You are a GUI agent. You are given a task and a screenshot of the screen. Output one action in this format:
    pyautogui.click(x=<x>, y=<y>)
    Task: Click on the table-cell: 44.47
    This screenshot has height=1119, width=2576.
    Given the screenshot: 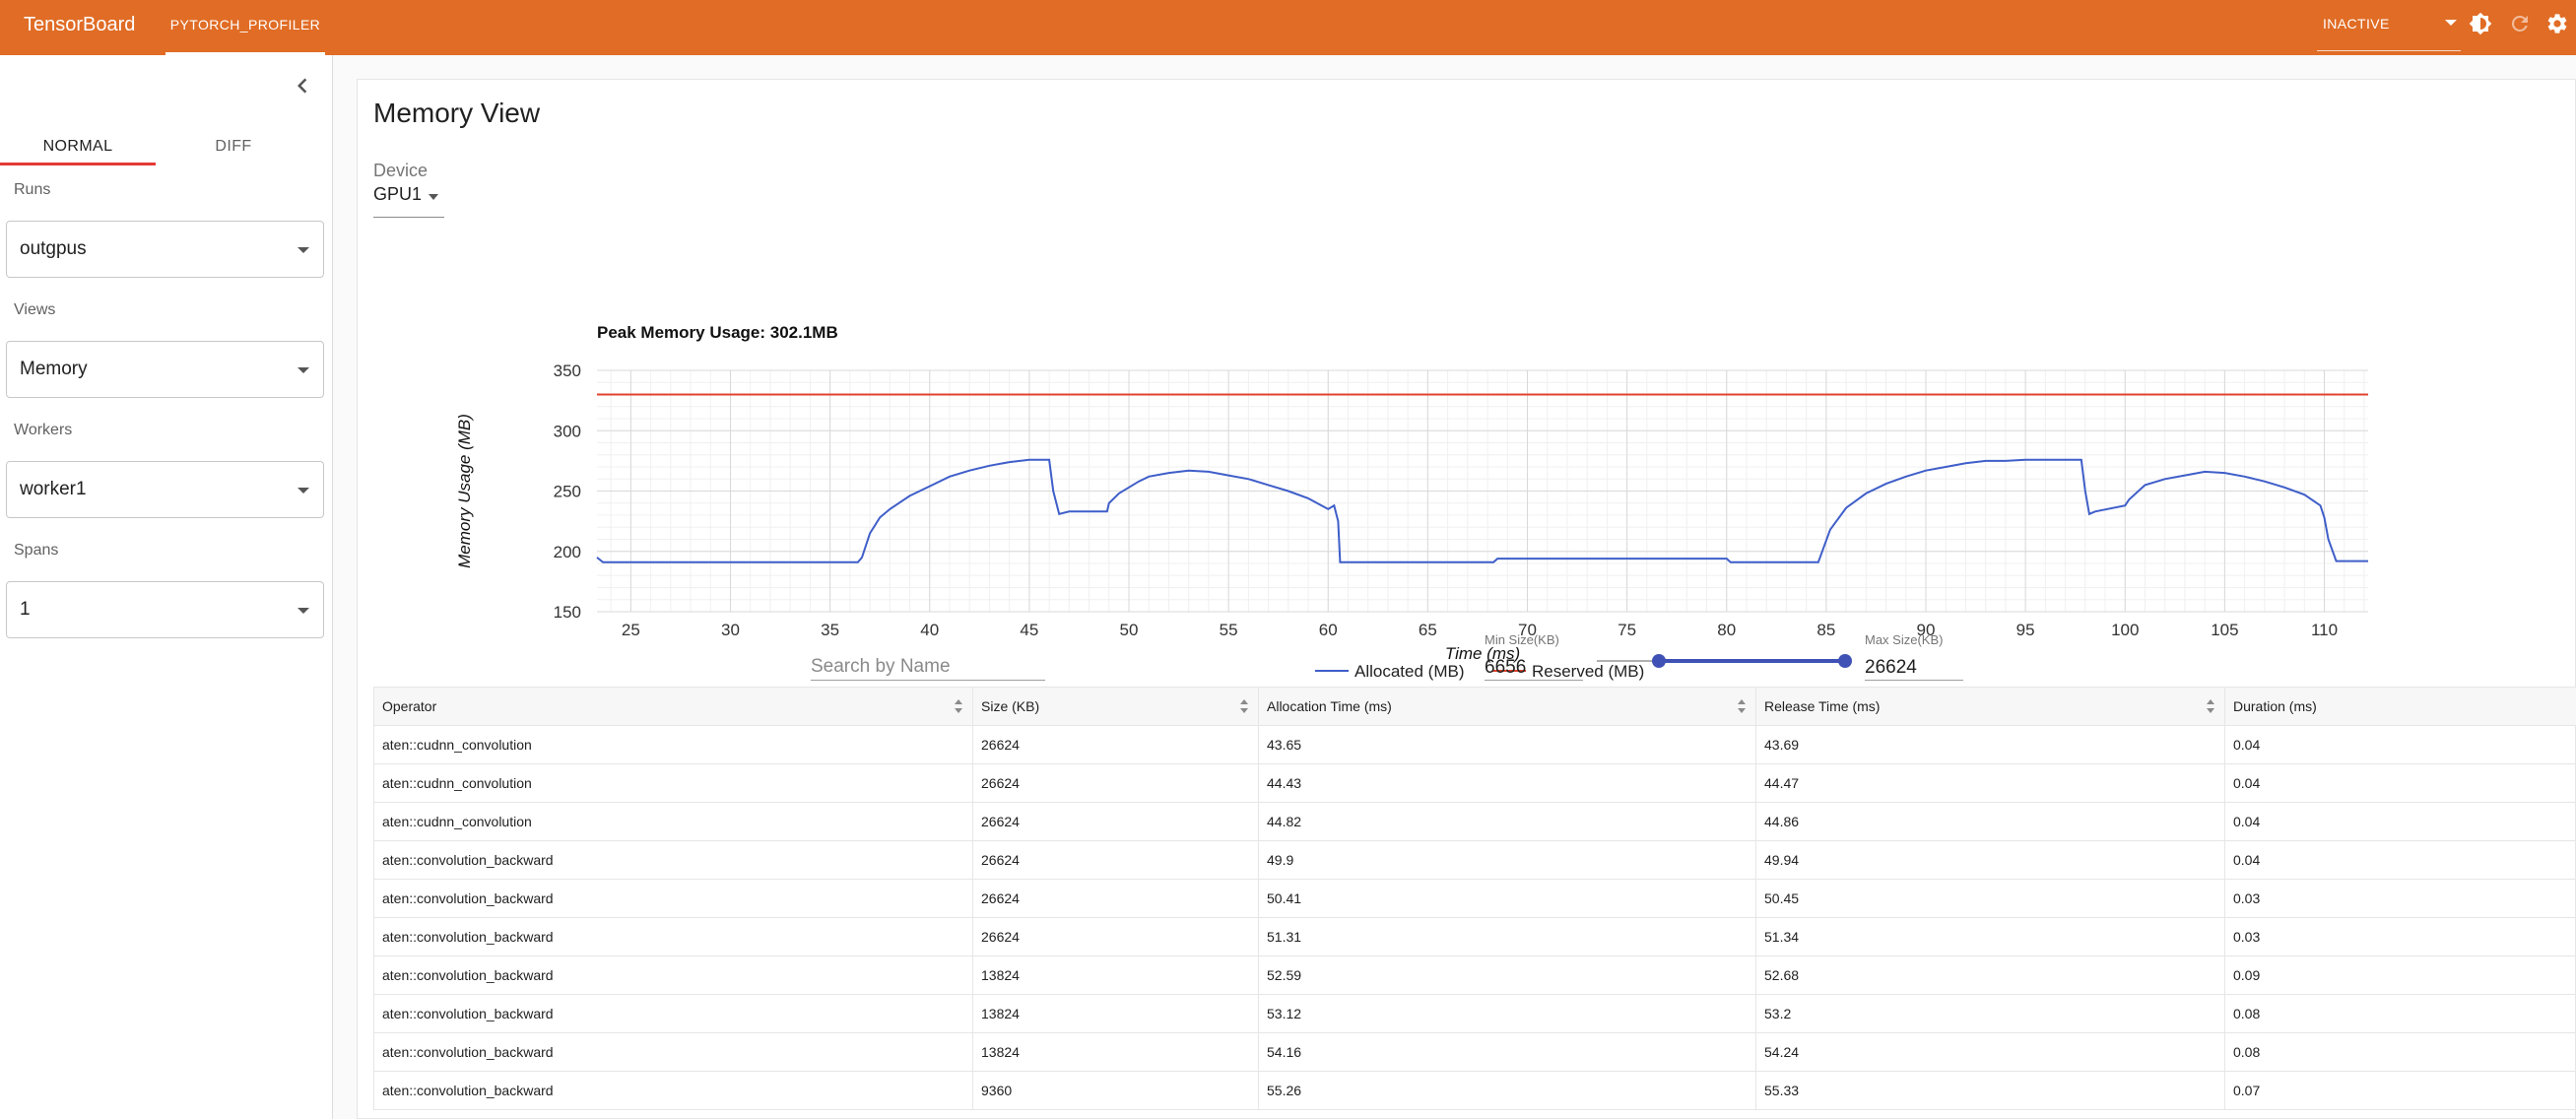 What is the action you would take?
    pyautogui.click(x=1990, y=783)
    